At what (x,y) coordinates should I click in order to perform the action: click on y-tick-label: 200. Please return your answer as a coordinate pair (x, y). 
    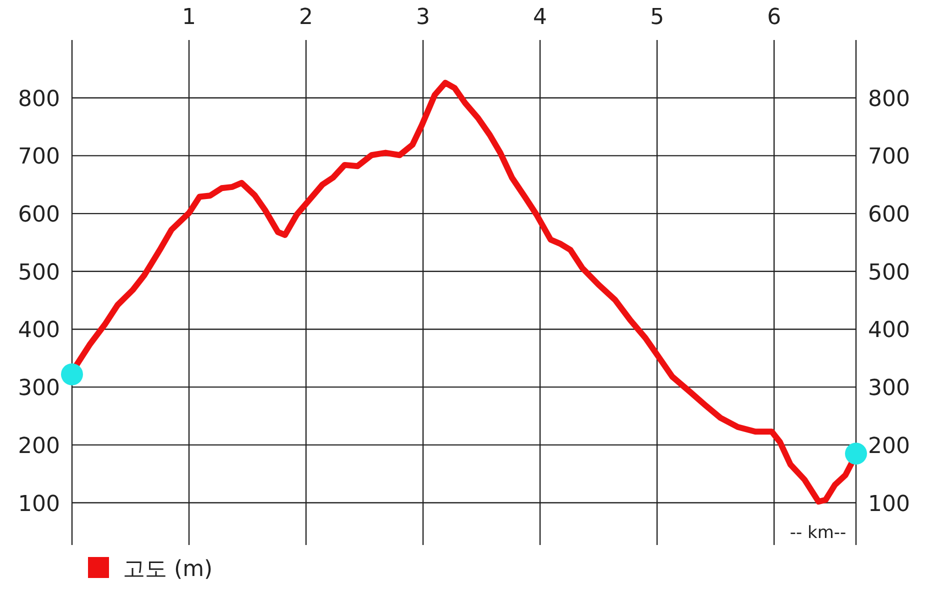
    Looking at the image, I should click on (39, 446).